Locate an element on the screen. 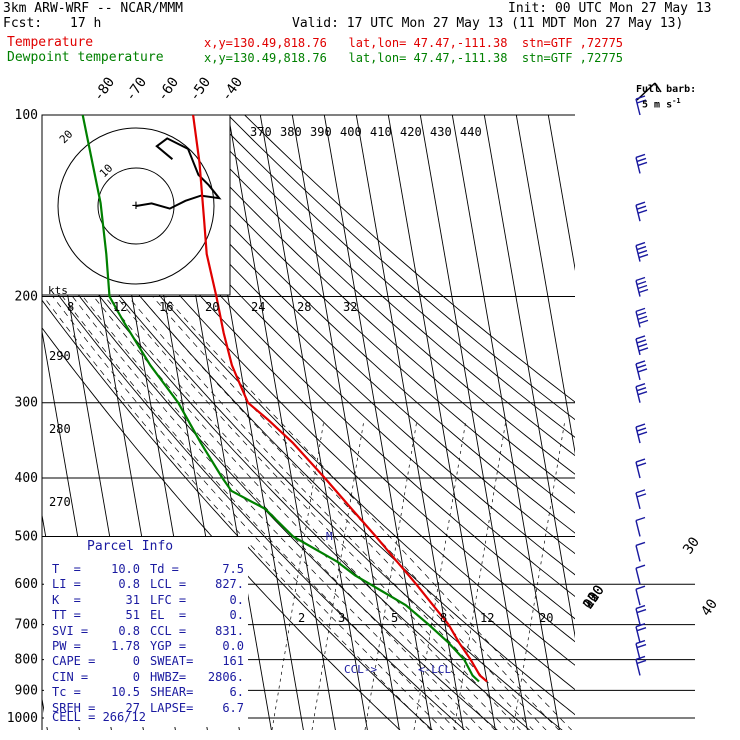 Image resolution: width=740 pixels, height=740 pixels. hodograph-trace is located at coordinates (178, 173).